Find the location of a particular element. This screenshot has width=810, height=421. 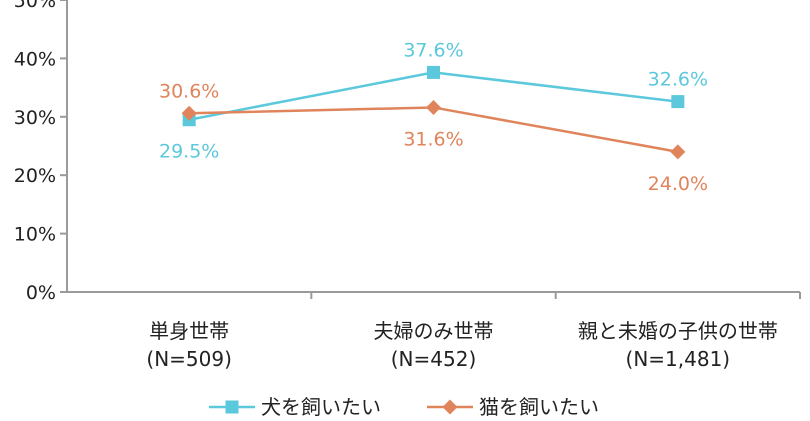

y-tick-label: 20% is located at coordinates (35, 176).